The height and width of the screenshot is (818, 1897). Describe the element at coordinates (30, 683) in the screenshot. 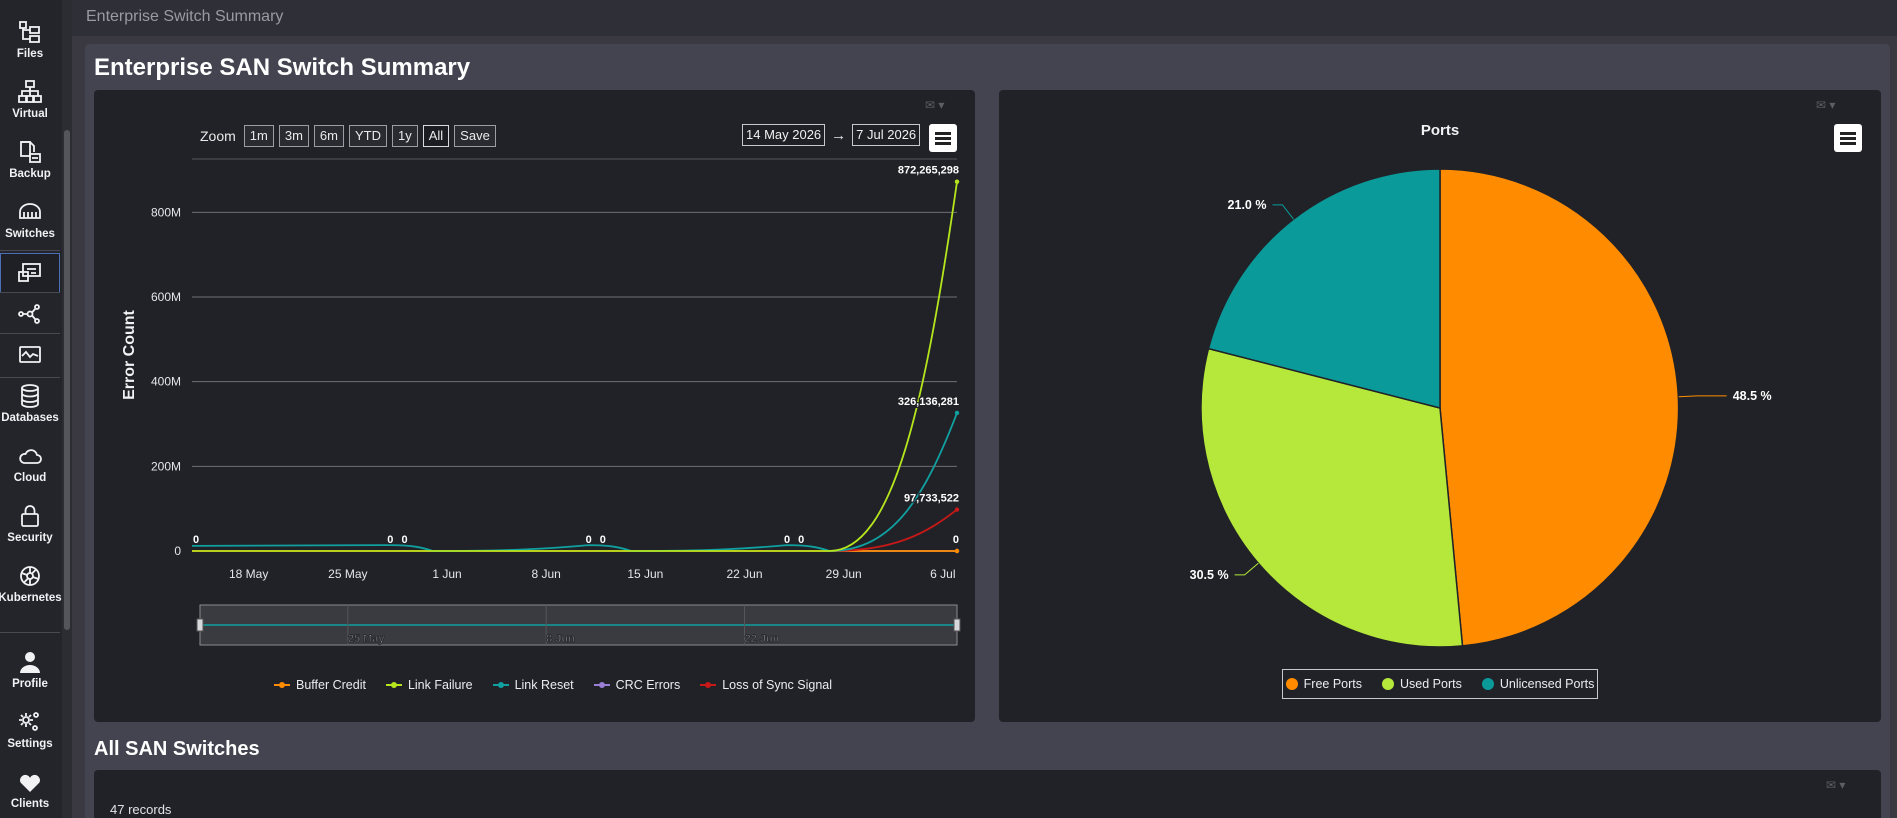

I see `sidebar-item-label: Profile` at that location.